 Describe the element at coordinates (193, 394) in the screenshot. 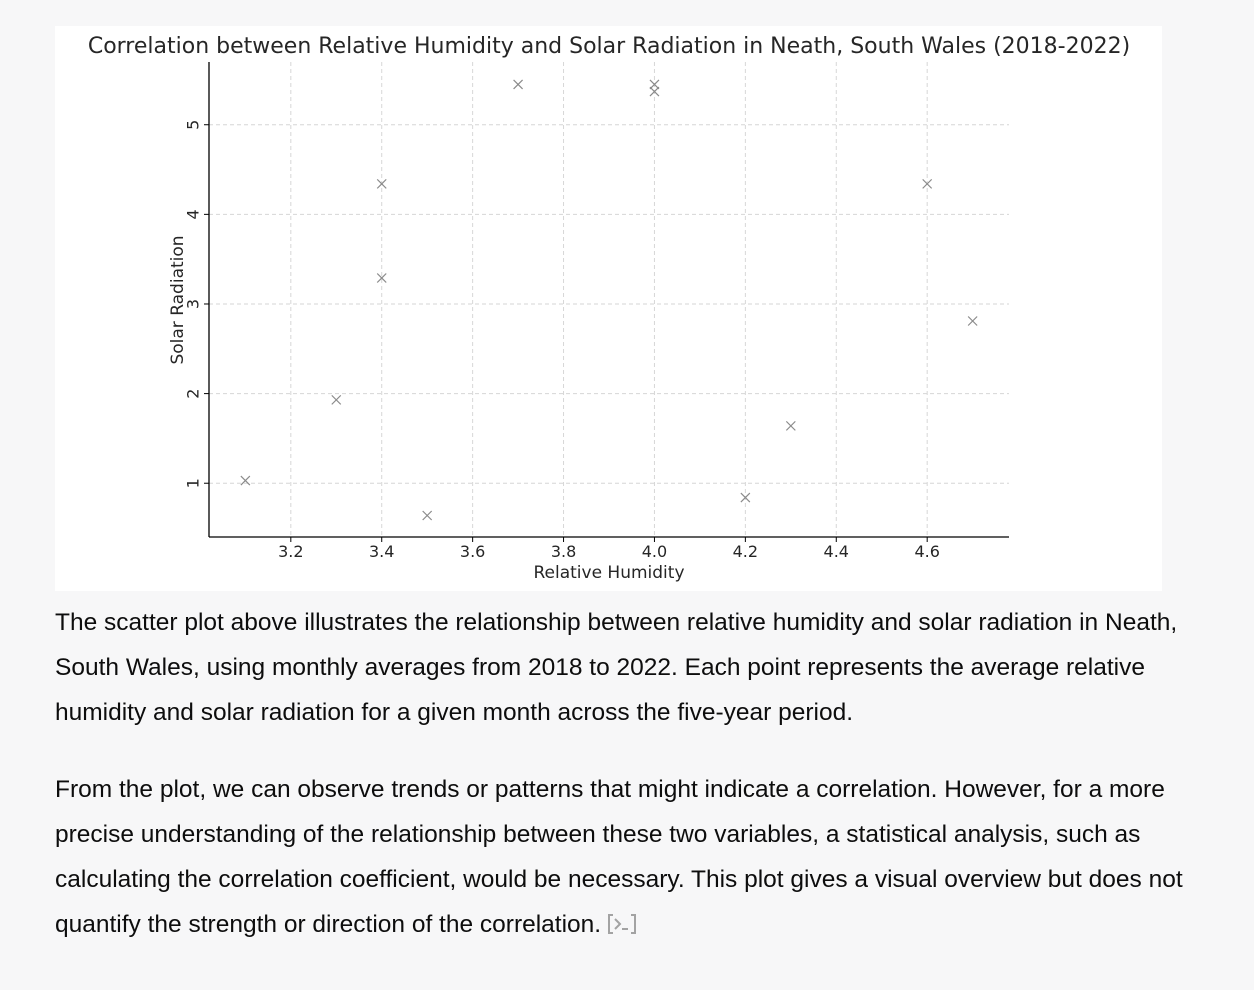

I see `y-tick-label: 2` at that location.